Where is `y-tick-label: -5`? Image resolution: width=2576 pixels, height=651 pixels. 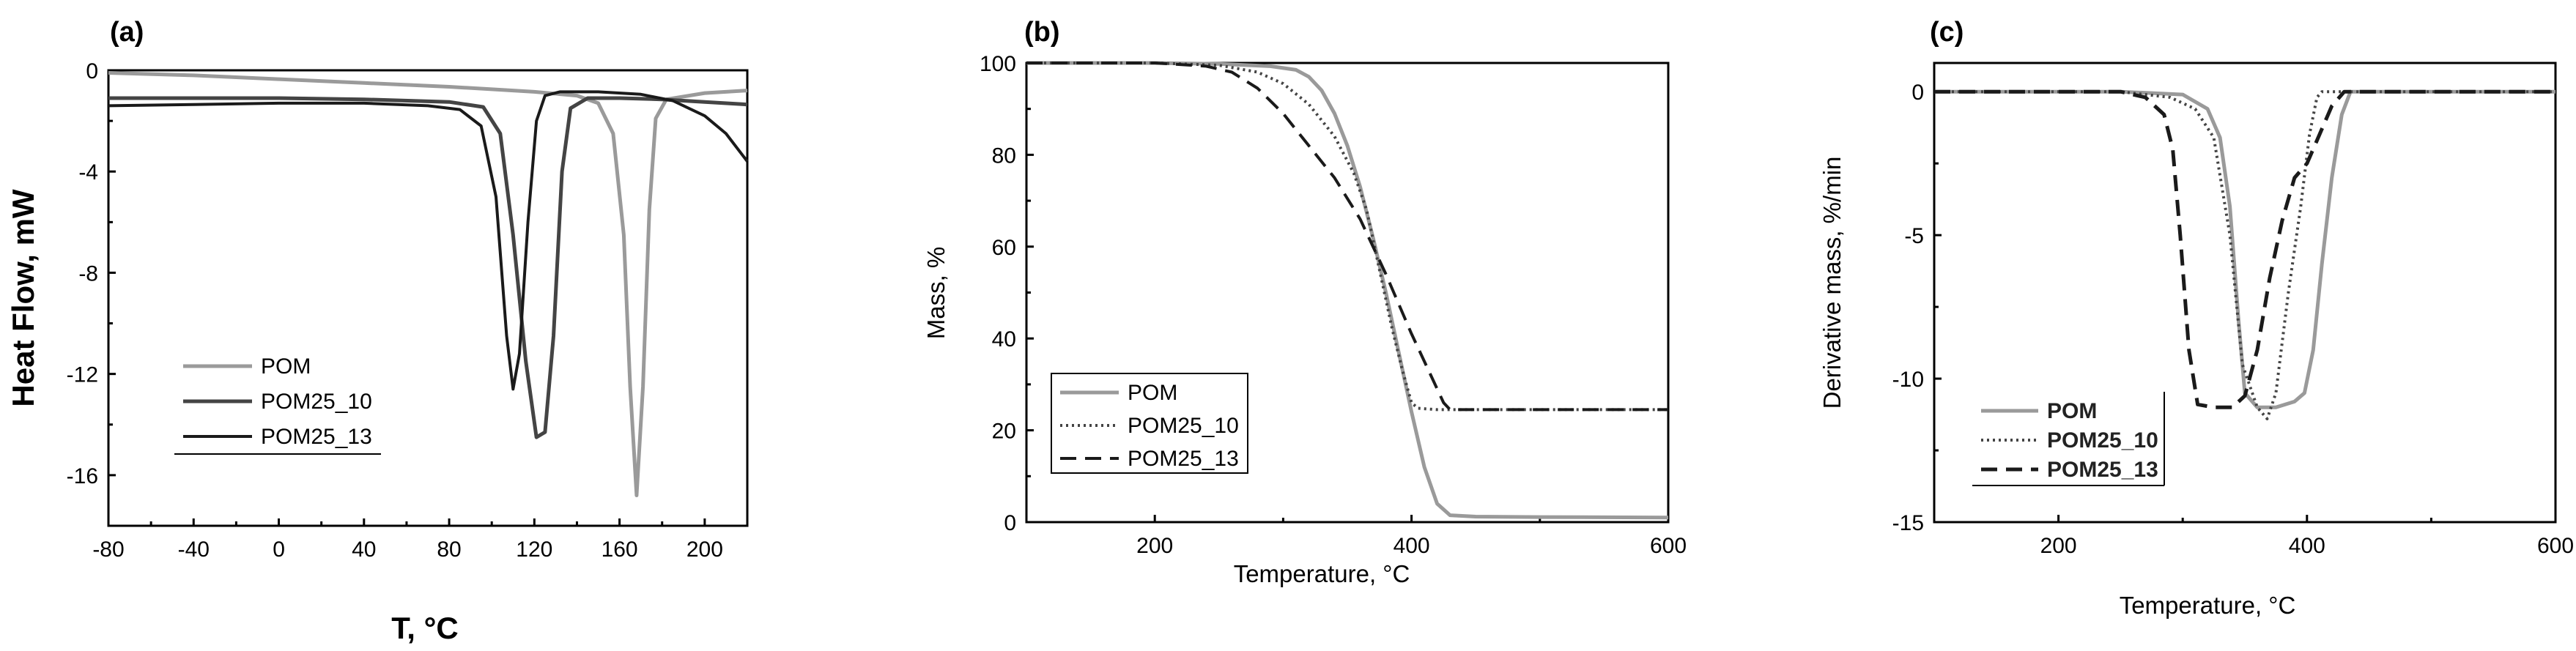 y-tick-label: -5 is located at coordinates (1914, 236).